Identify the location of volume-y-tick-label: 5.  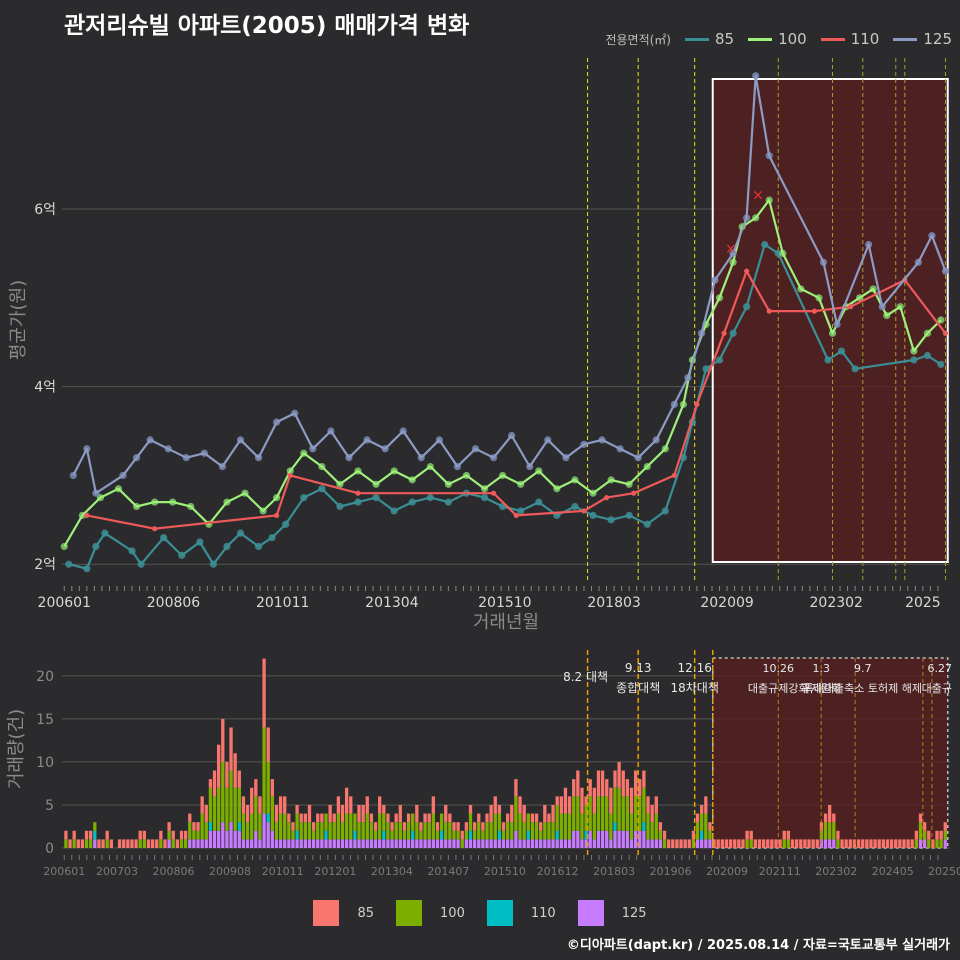
(49, 806).